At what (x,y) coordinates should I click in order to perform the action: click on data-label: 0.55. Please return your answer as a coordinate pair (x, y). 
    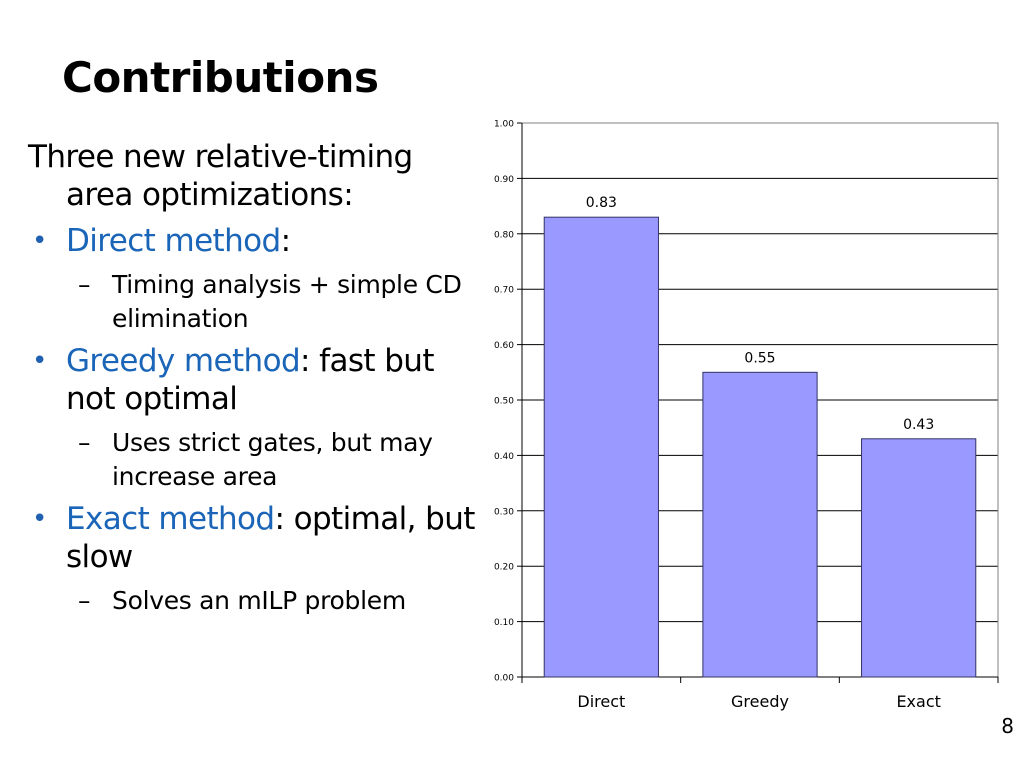
    Looking at the image, I should click on (759, 358).